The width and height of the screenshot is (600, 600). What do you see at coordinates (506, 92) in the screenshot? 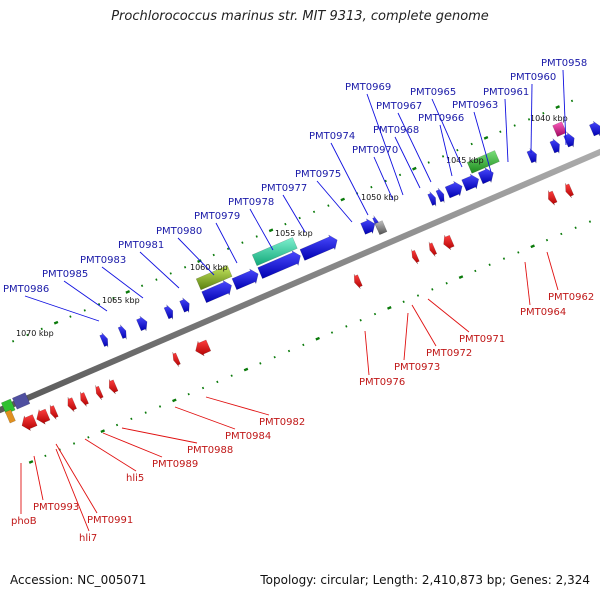
I see `forward-gene-label: PMT0961` at bounding box center [506, 92].